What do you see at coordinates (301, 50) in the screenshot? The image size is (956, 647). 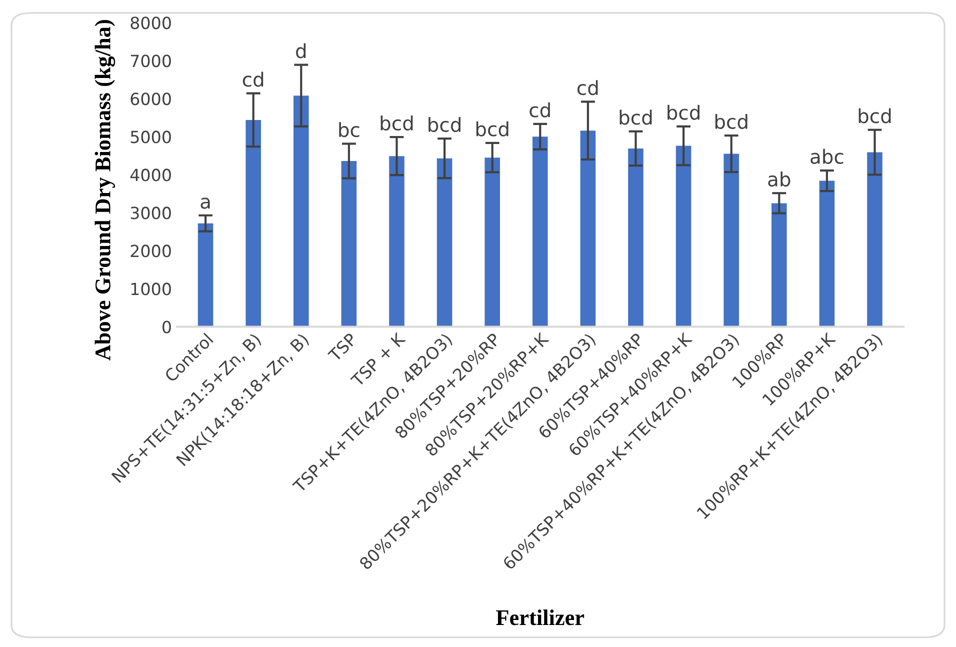 I see `annotation: d` at bounding box center [301, 50].